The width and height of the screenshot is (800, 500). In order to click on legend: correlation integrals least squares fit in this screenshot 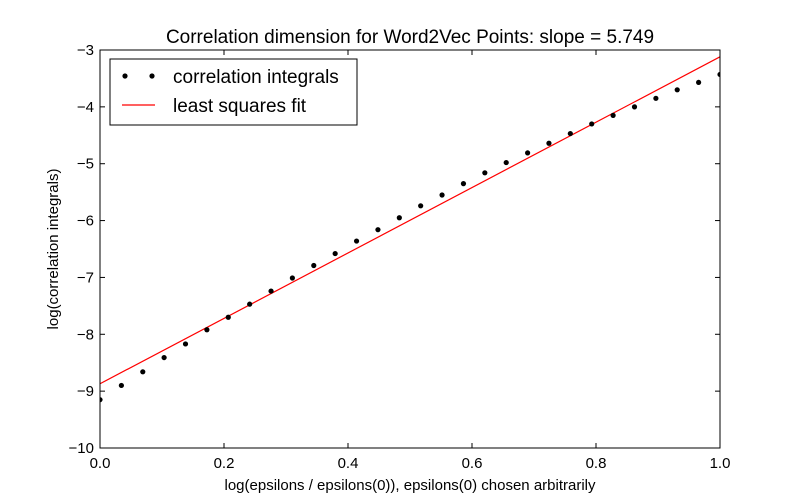, I will do `click(233, 92)`.